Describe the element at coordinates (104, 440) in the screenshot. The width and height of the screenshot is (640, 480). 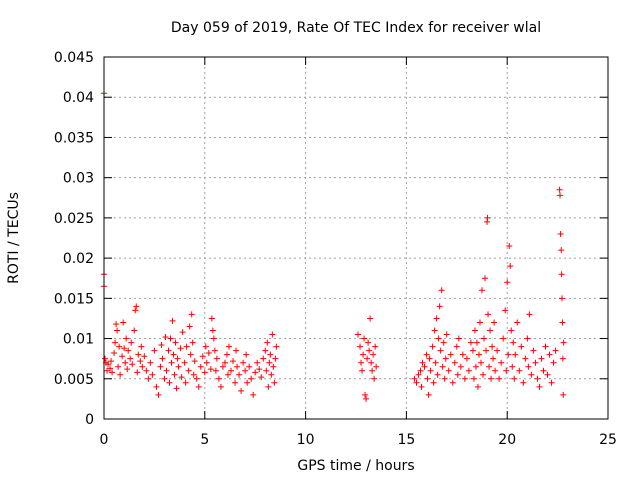
I see `x-tick-label: 0` at that location.